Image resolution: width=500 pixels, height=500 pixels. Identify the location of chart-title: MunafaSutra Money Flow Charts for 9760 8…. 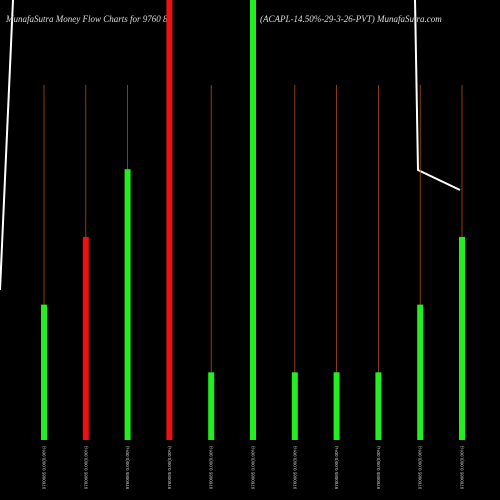
(88, 19).